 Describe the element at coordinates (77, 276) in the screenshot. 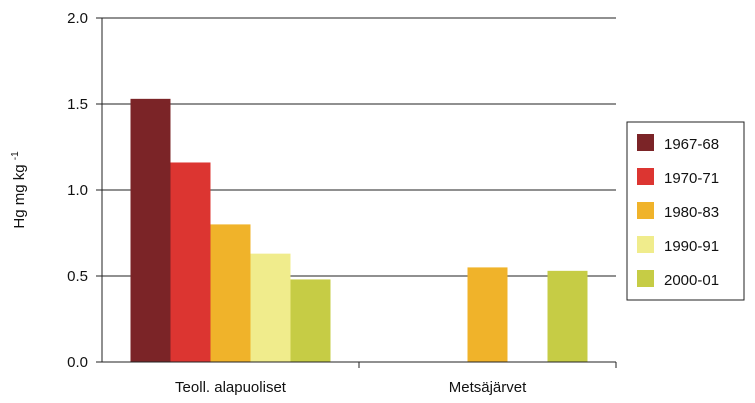

I see `y-tick-label: 0.5` at that location.